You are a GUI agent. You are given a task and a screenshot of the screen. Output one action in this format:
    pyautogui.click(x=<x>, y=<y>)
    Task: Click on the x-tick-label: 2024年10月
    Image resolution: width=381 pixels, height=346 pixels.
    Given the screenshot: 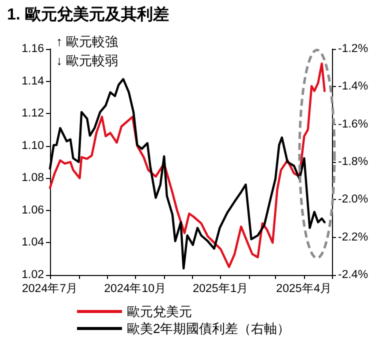 What is the action you would take?
    pyautogui.click(x=135, y=288)
    